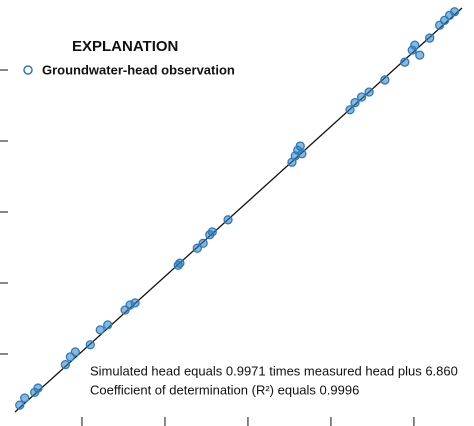 This screenshot has width=474, height=426. Describe the element at coordinates (138, 69) in the screenshot. I see `legend-label: Groundwater-head observation` at that location.